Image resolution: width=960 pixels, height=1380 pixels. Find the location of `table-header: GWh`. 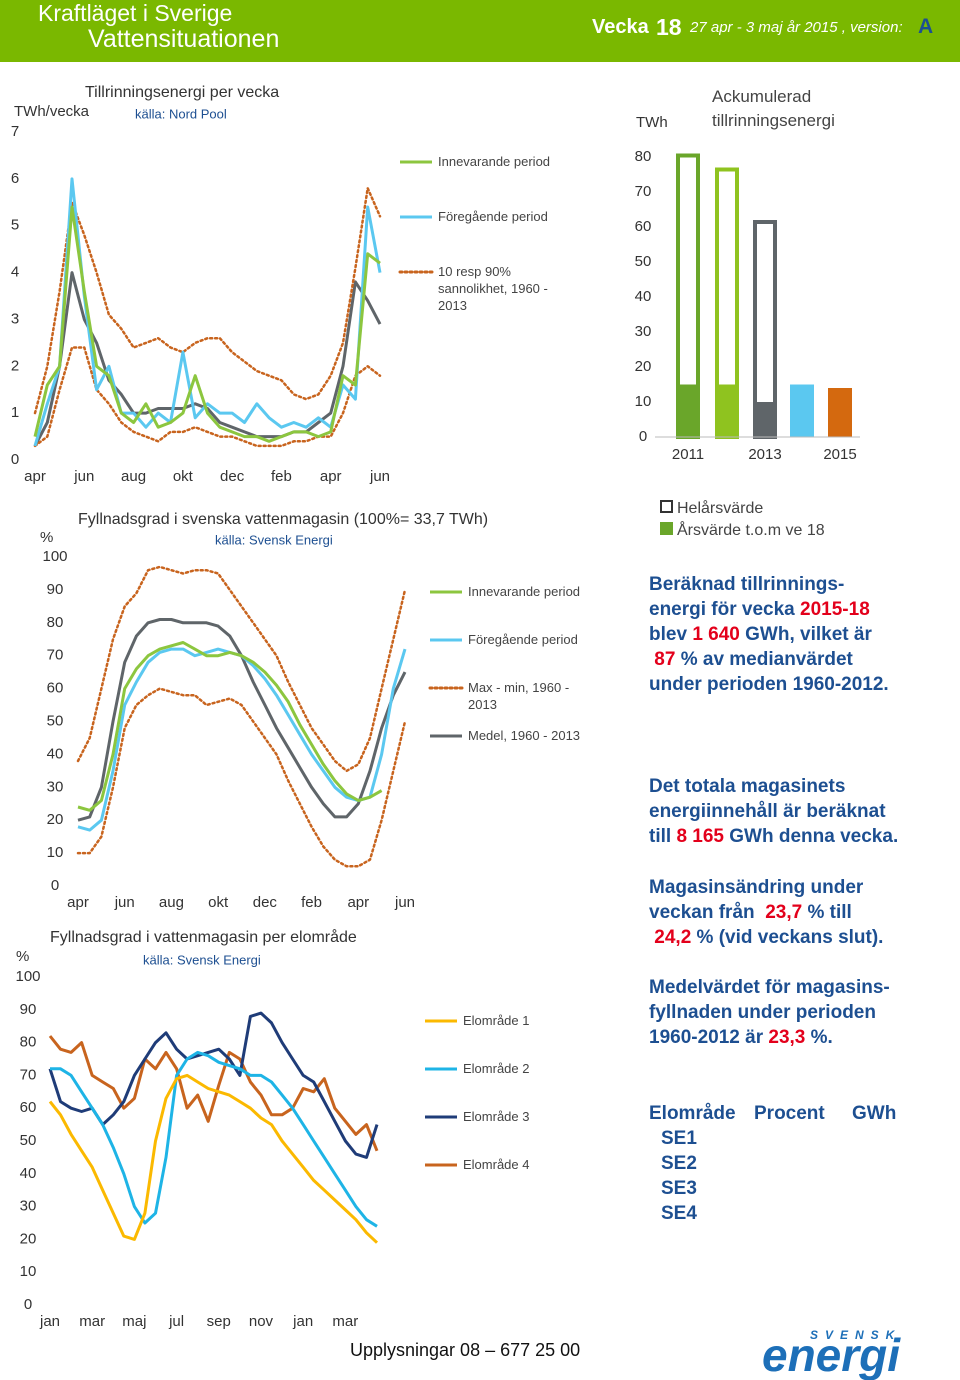

table-header: GWh is located at coordinates (874, 1113).